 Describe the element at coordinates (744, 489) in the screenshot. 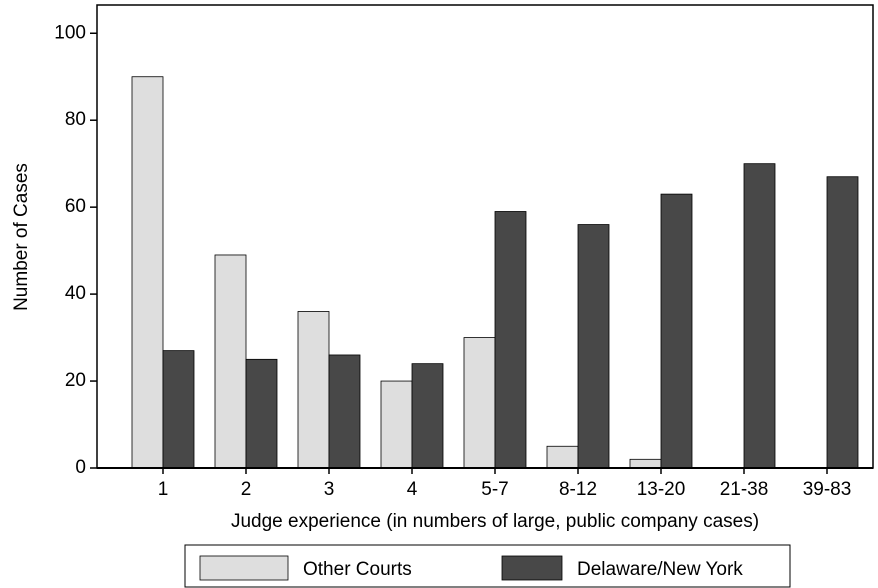

I see `x-tick-label: 21-38` at that location.